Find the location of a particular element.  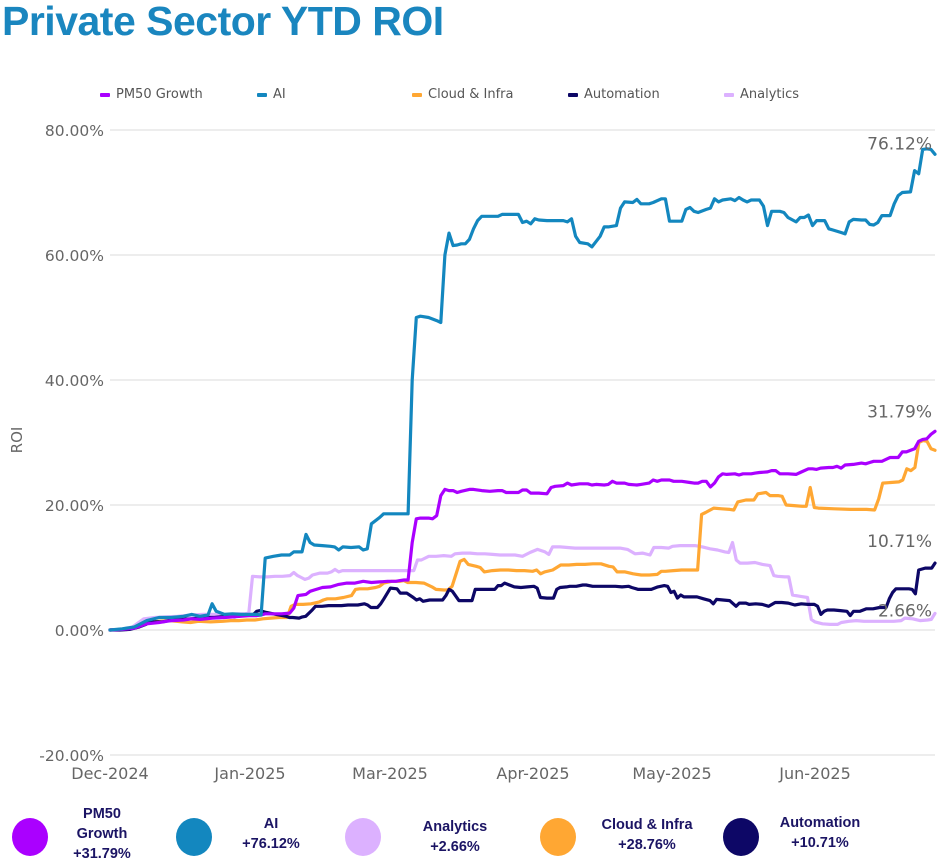

cloud-dot-icon is located at coordinates (558, 837).